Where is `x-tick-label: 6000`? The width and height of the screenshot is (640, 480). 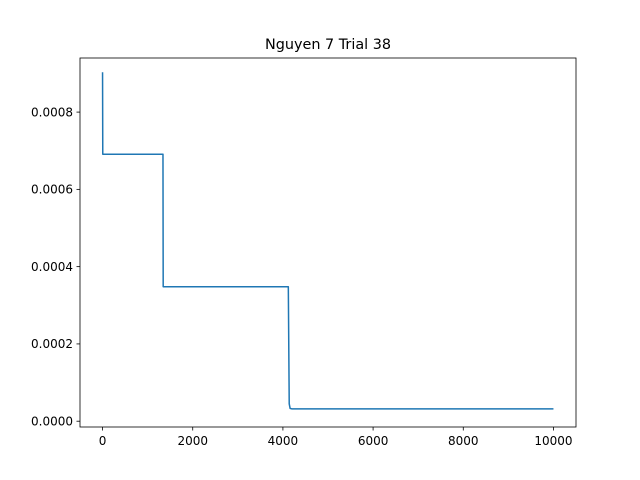
x-tick-label: 6000 is located at coordinates (373, 441).